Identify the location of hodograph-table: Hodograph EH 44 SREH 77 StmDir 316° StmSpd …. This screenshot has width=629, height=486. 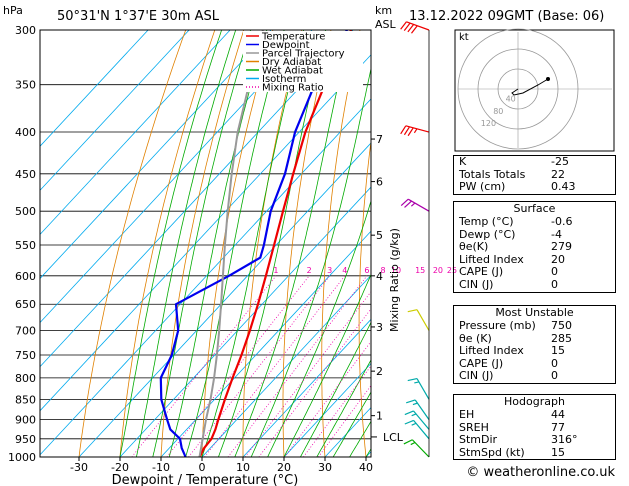
(534, 427).